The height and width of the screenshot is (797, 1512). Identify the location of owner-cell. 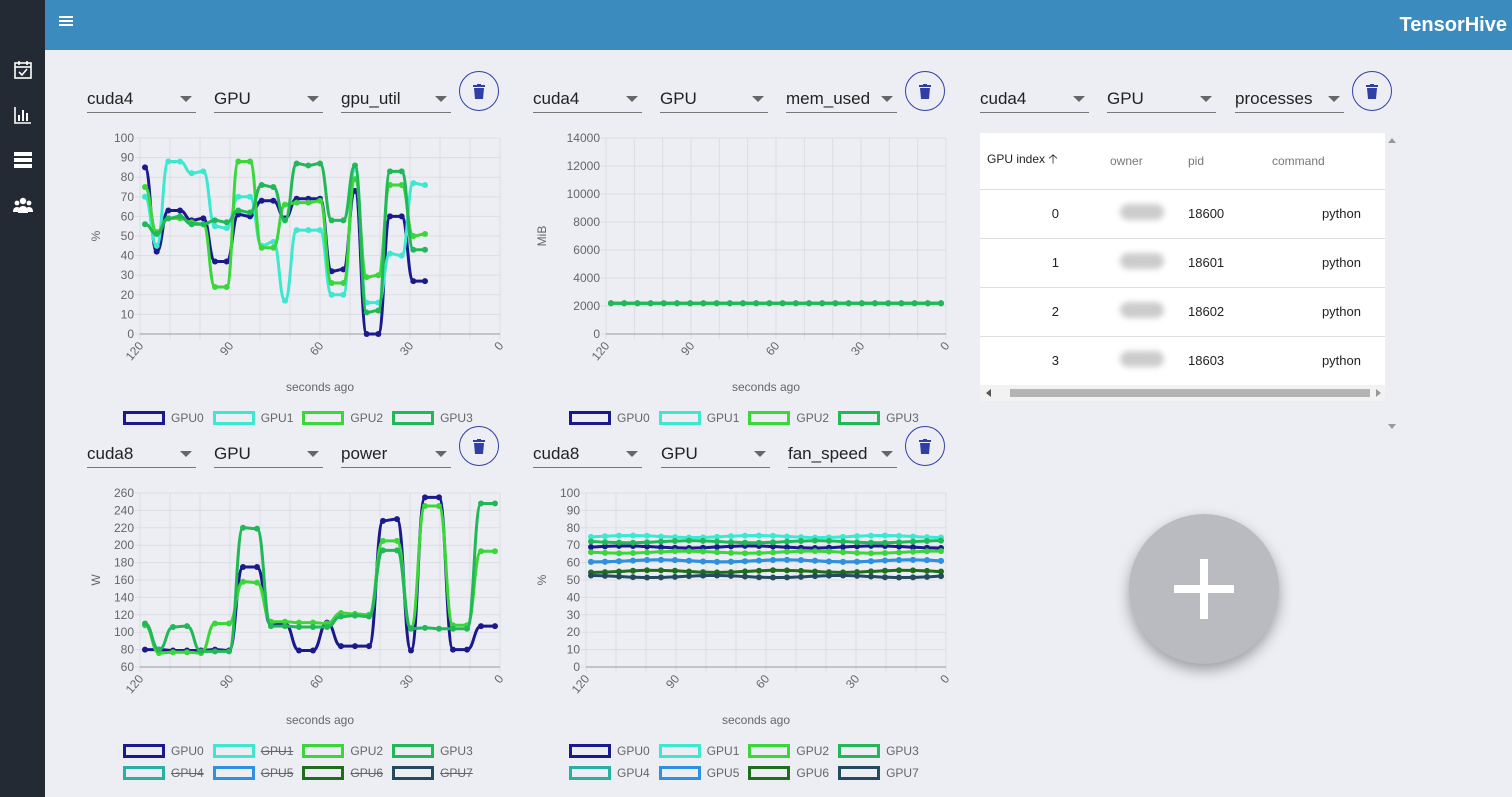
(1139, 312).